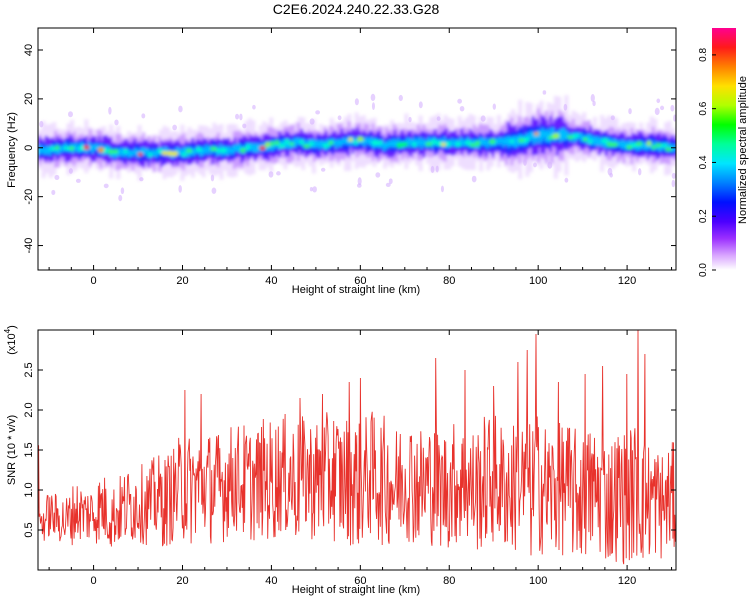 This screenshot has height=600, width=750. I want to click on figure-title: C2E6.2024.240.22.33.G28, so click(356, 9).